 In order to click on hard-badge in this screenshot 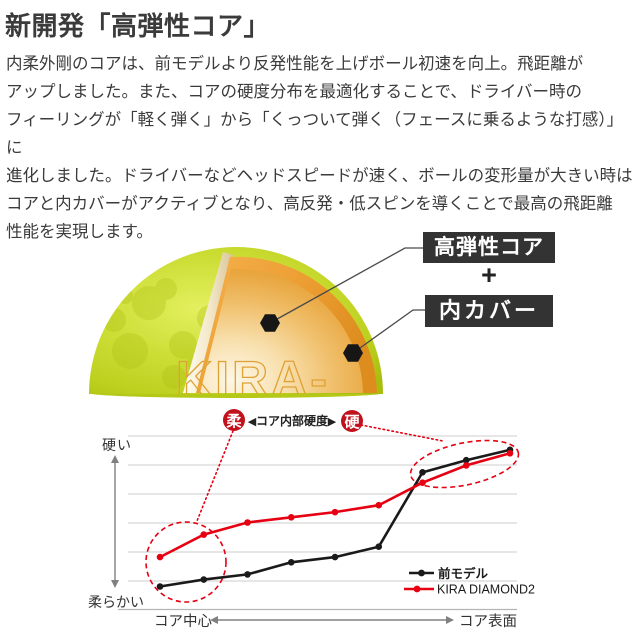, I will do `click(352, 421)`.